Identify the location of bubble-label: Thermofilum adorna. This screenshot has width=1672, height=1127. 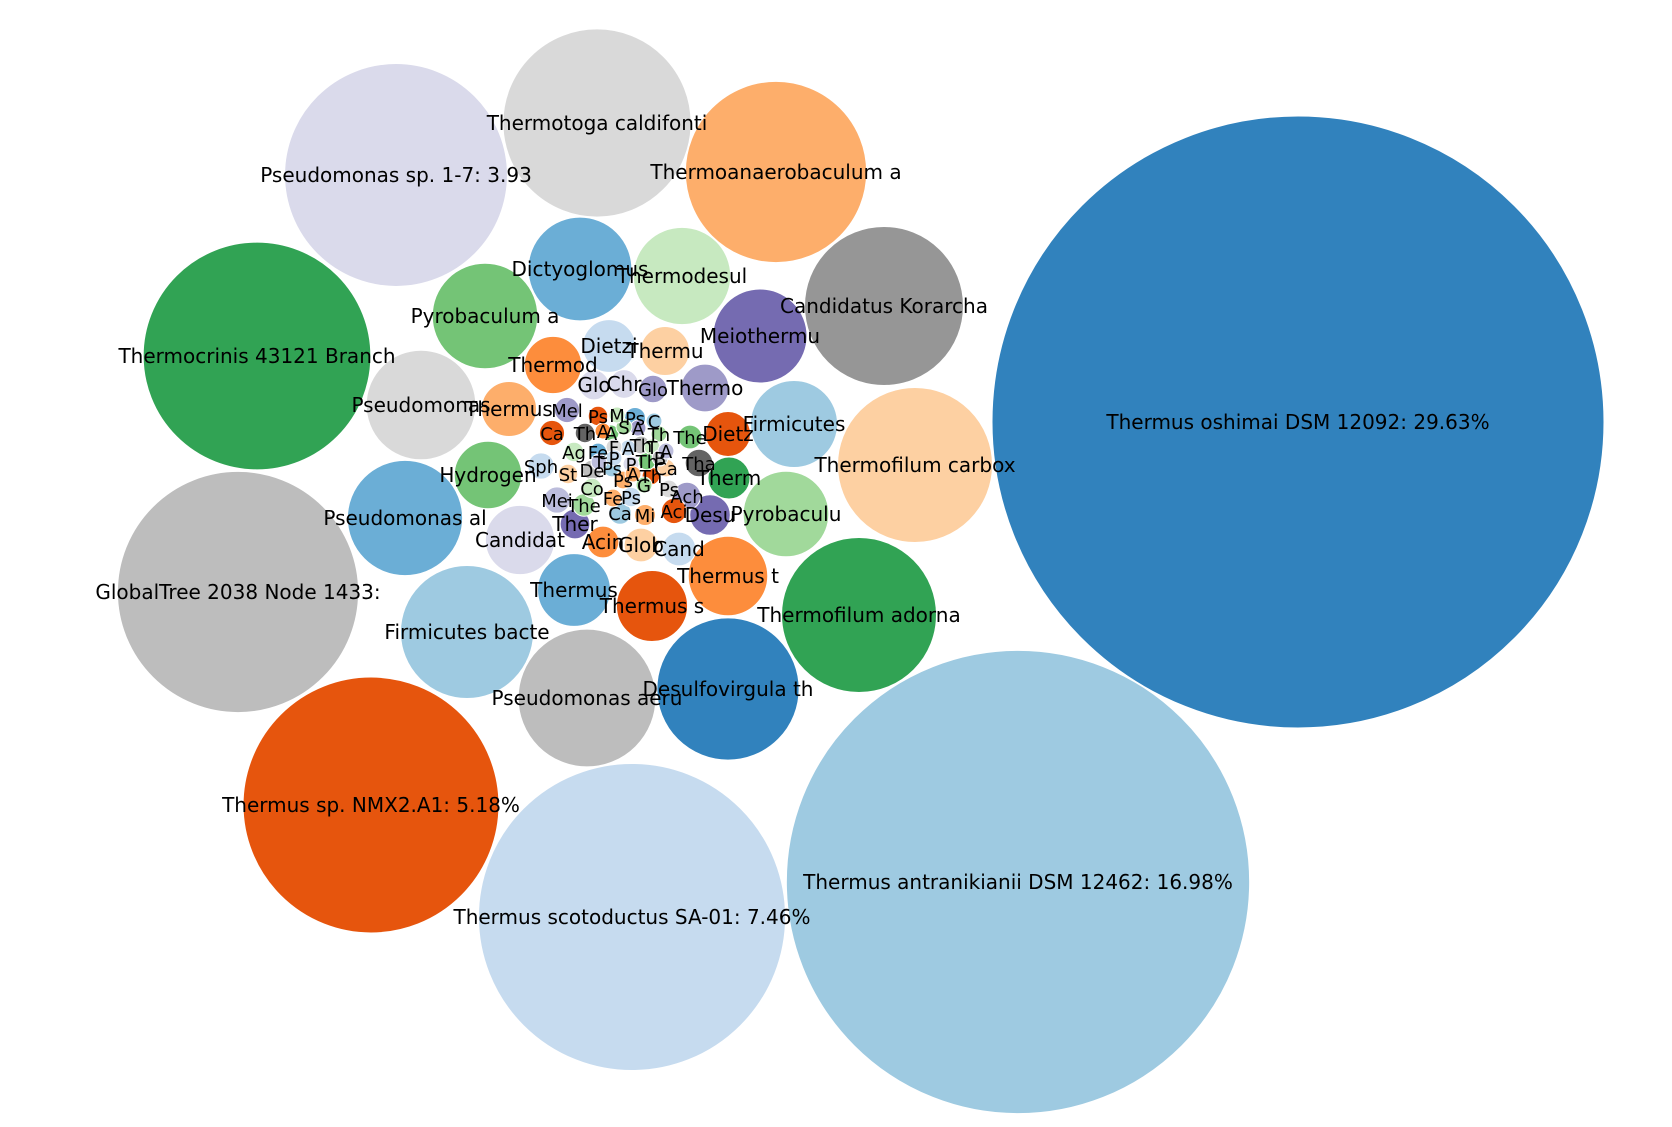
(858, 615).